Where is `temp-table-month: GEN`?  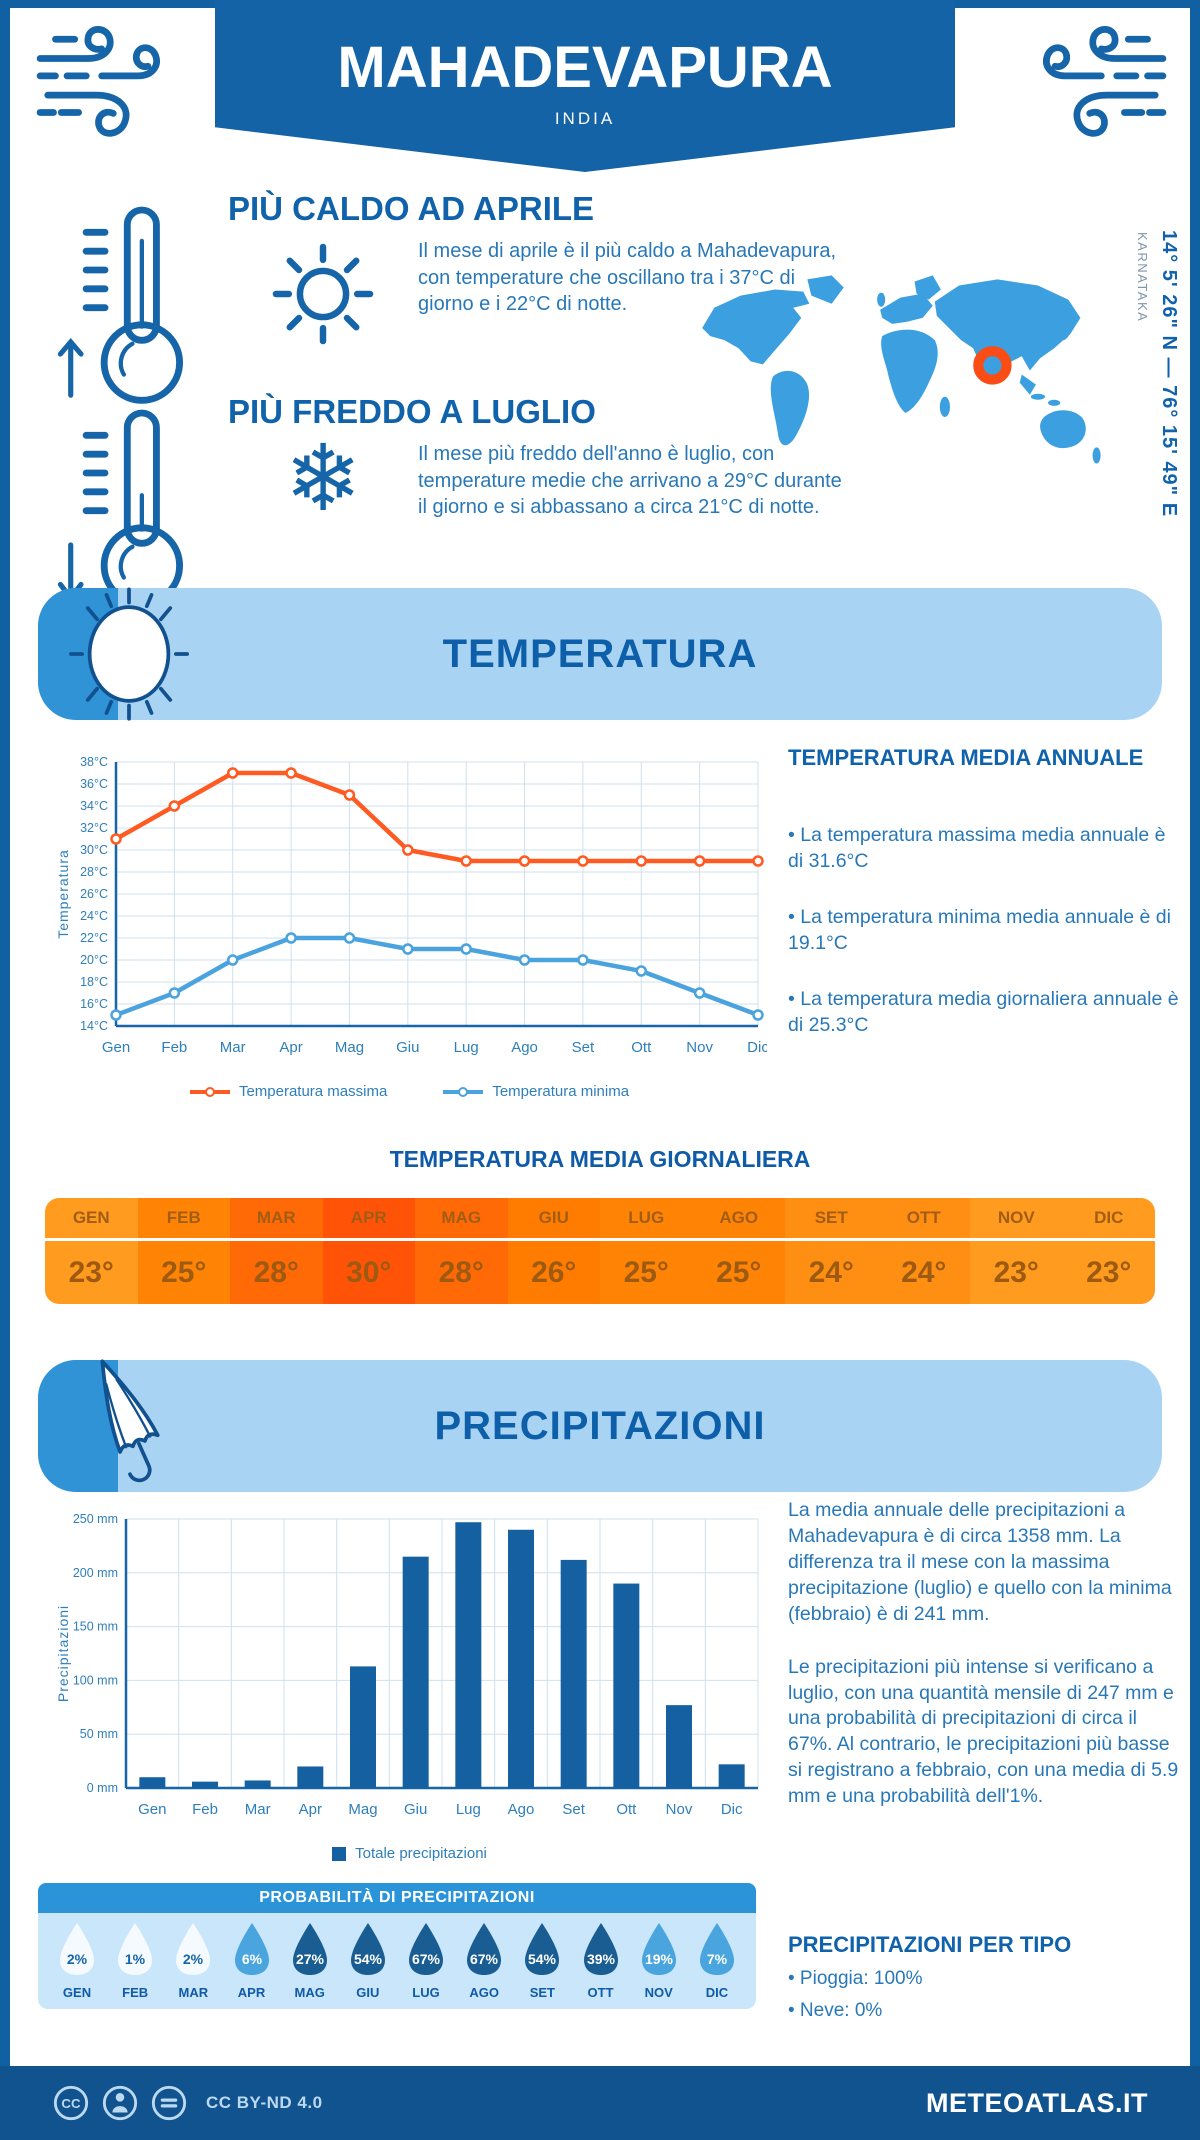 temp-table-month: GEN is located at coordinates (91, 1219).